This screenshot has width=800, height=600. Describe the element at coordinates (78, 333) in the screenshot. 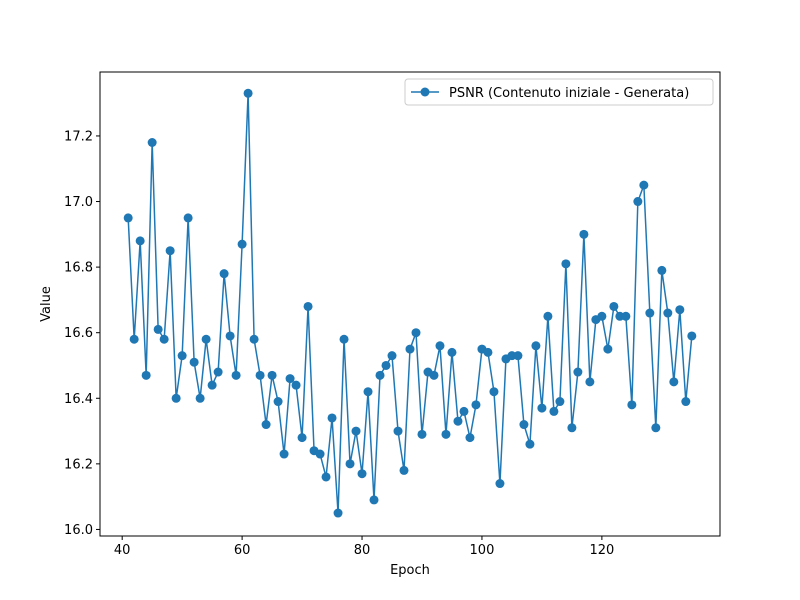

I see `y-tick-label: 16.6` at that location.